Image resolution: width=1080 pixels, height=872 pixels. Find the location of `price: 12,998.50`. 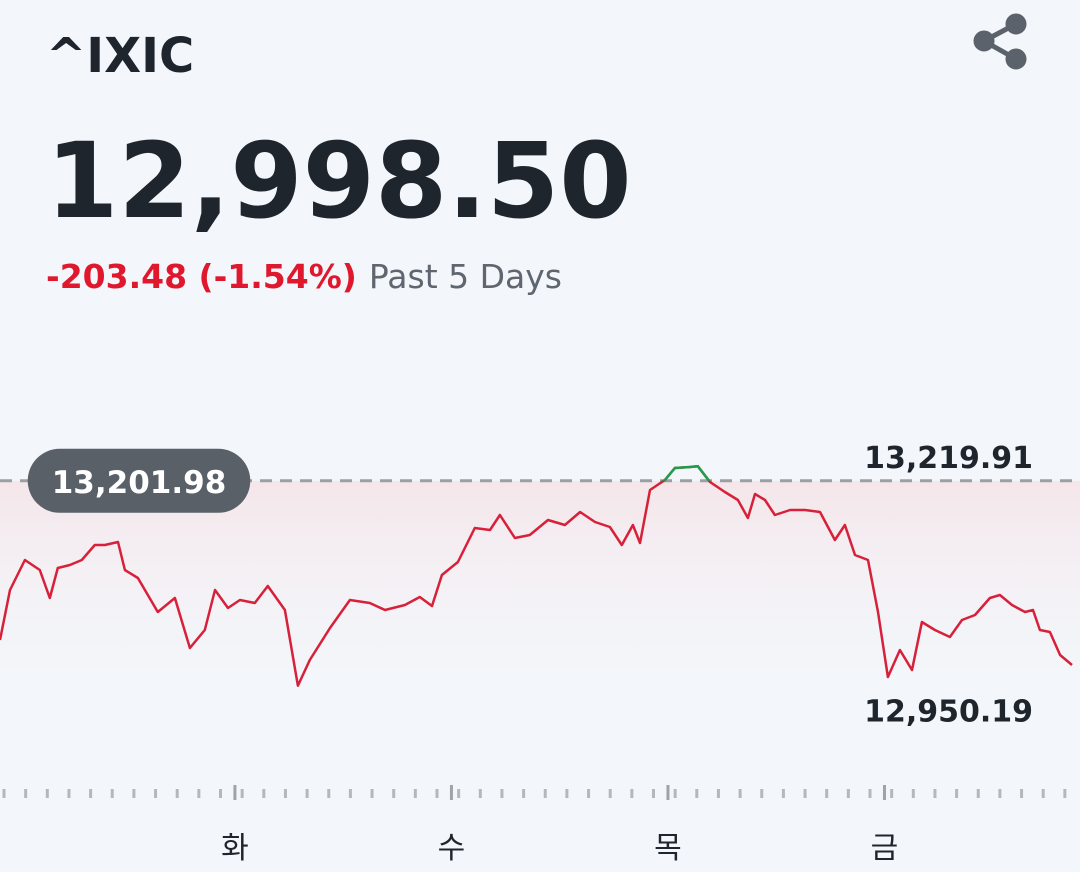

price: 12,998.50 is located at coordinates (339, 181).